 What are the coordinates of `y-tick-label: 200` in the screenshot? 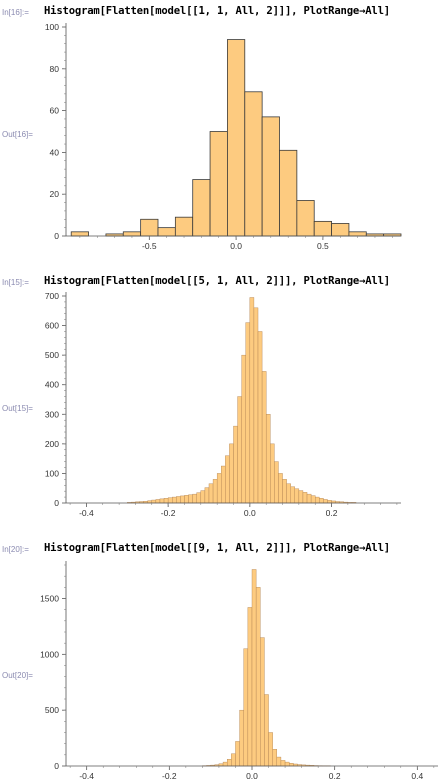 It's located at (52, 444).